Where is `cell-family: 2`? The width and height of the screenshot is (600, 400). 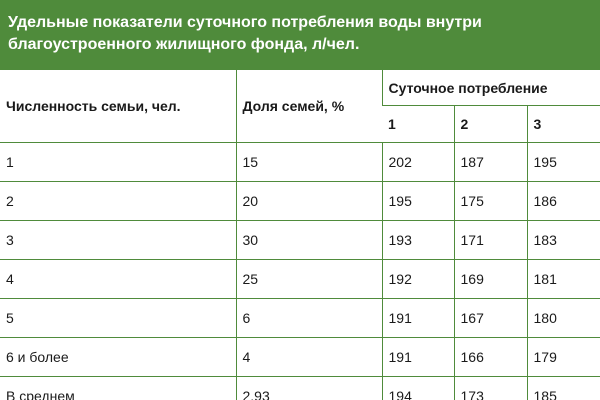 cell-family: 2 is located at coordinates (118, 201).